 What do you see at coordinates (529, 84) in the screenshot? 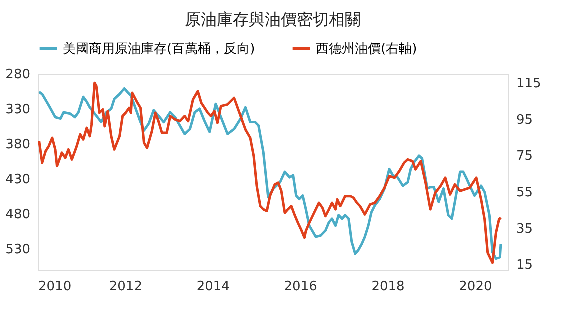
I see `y2-tick-label: 115` at bounding box center [529, 84].